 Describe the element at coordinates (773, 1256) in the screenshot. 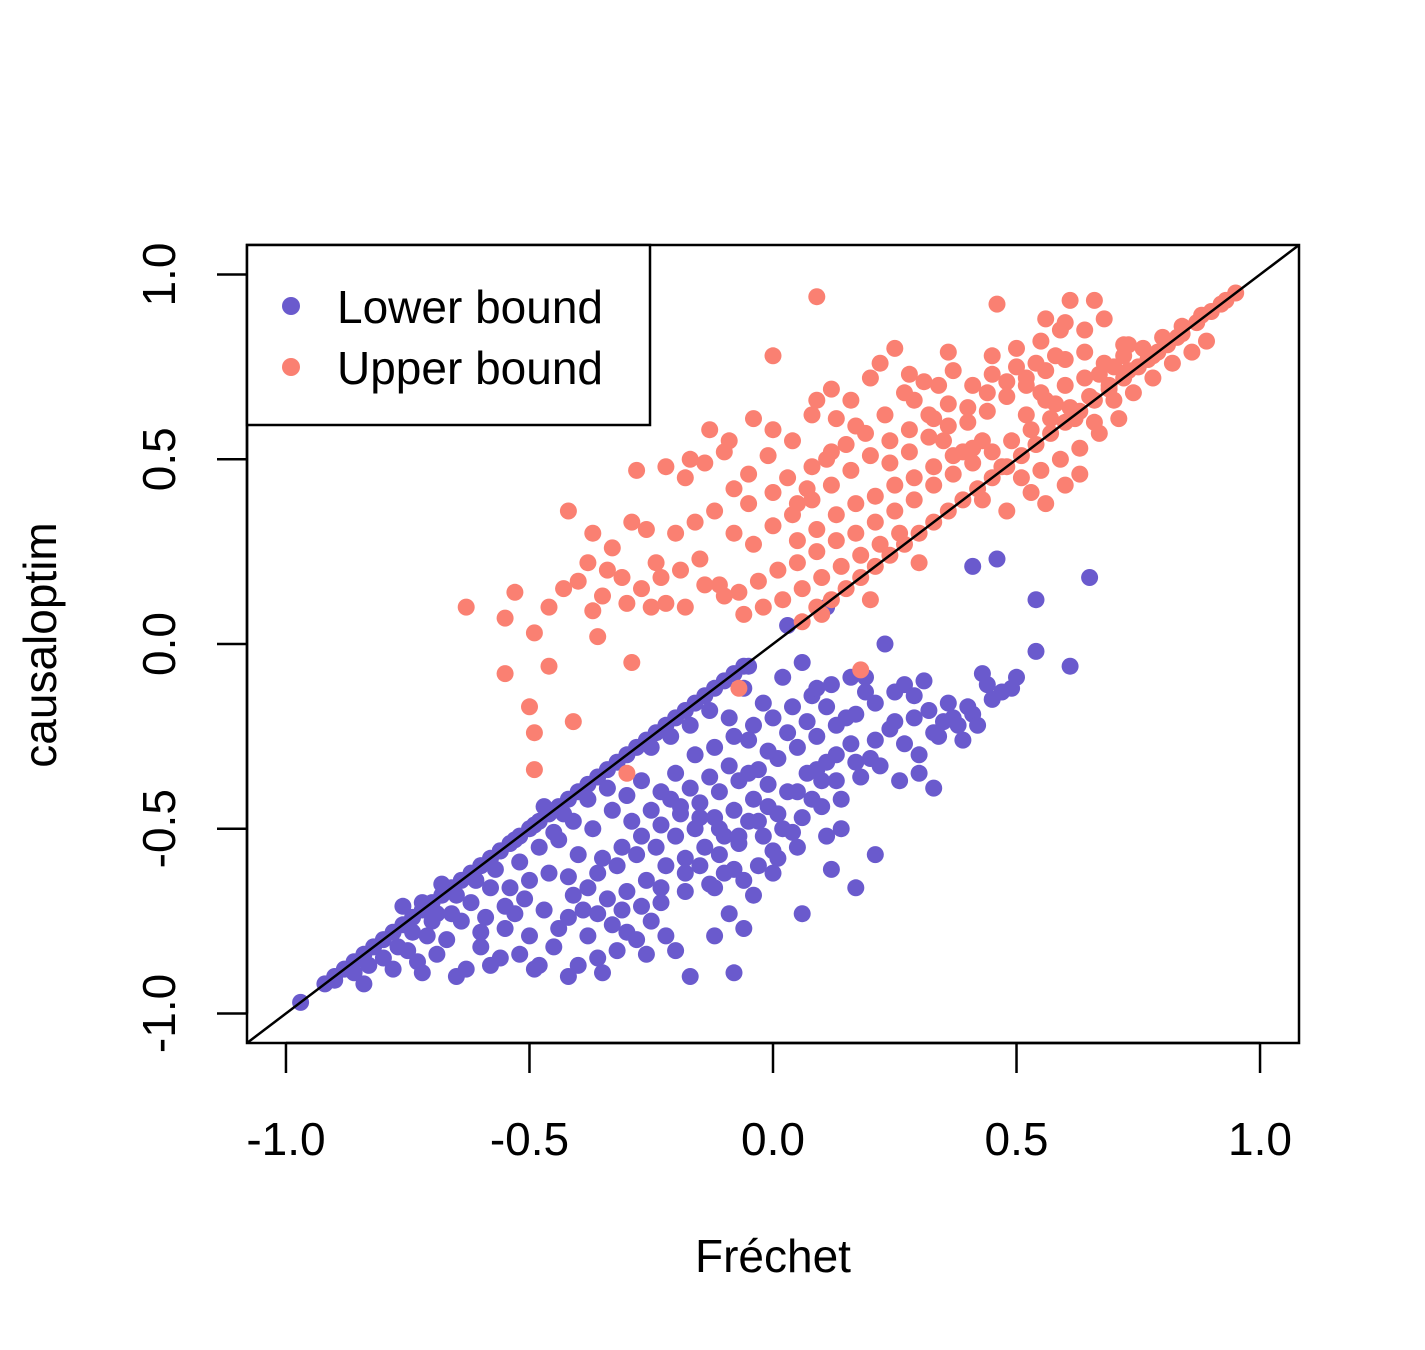

I see `x-axis-label: Fréchet` at that location.